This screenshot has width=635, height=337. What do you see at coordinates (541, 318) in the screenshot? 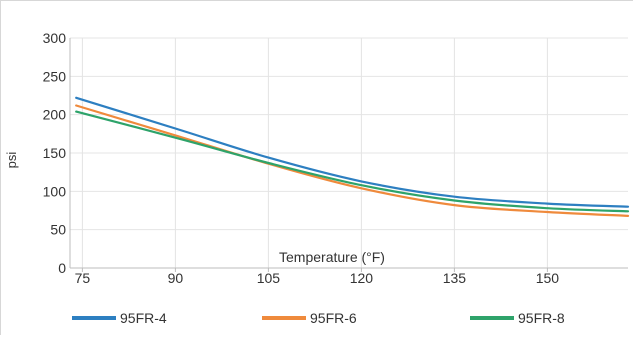
I see `legend-label: 95FR-8` at bounding box center [541, 318].